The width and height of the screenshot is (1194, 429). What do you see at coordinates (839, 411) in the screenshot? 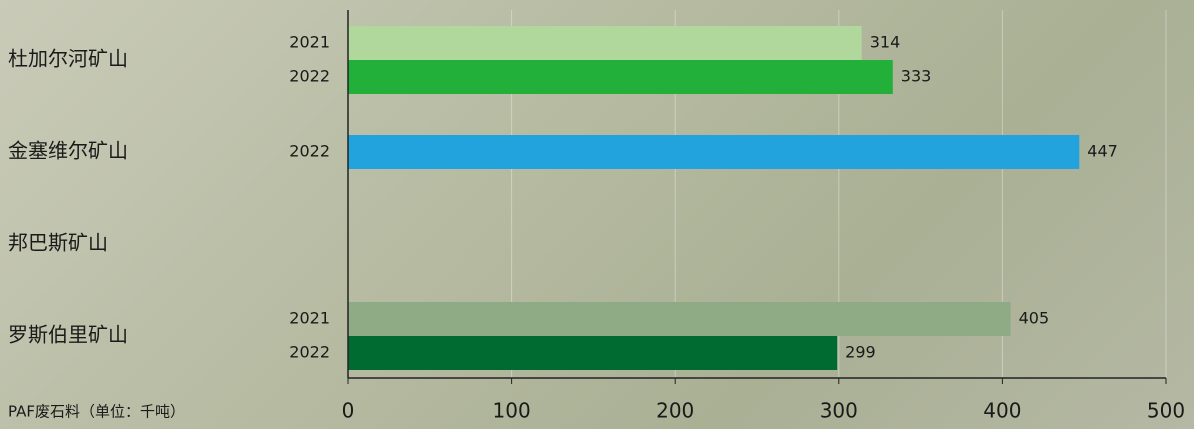
I see `x-tick-label: 300` at bounding box center [839, 411].